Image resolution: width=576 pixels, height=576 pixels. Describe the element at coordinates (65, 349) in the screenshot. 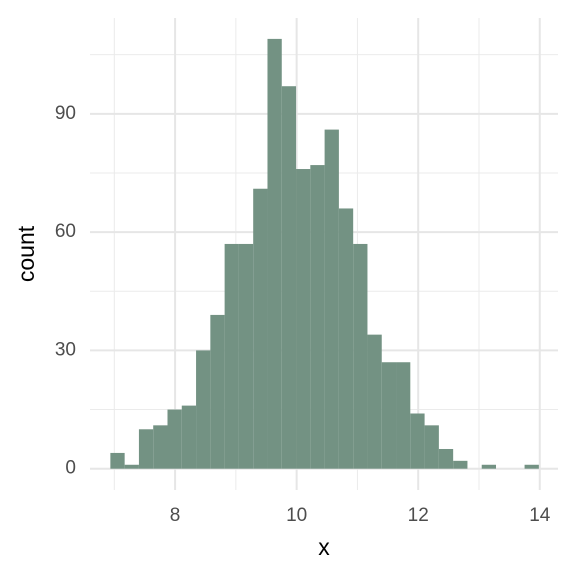

I see `y-tick-label: 30` at that location.